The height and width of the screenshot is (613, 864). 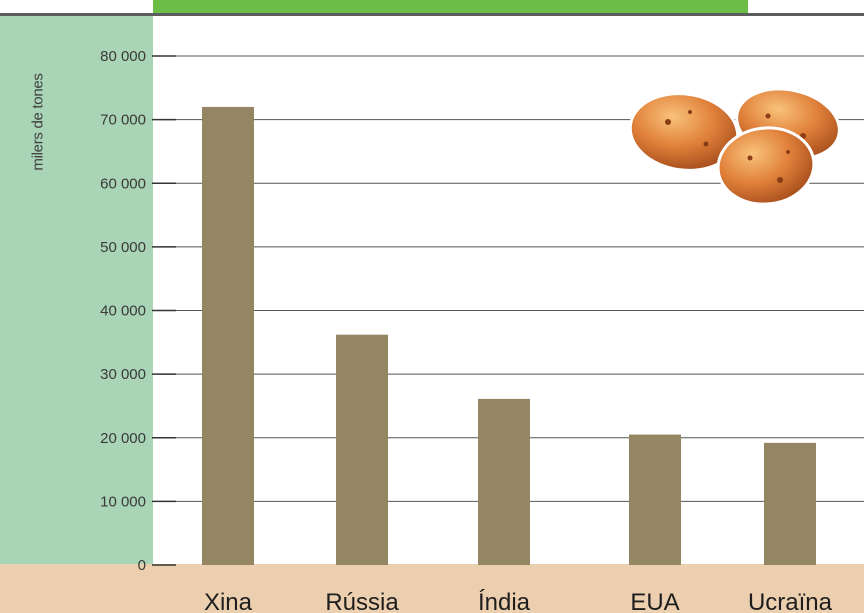 I want to click on potato-icon, so click(x=766, y=166).